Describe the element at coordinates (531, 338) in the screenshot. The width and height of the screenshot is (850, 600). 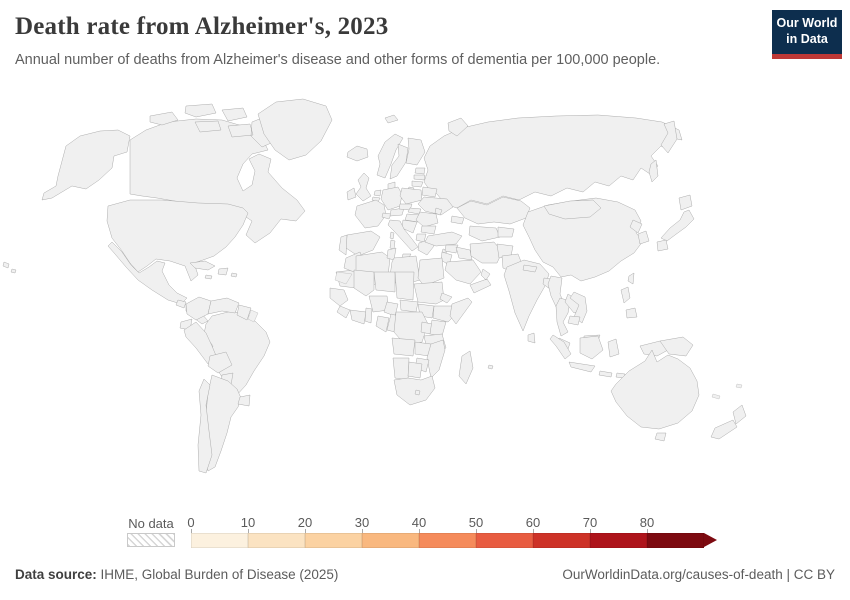
I see `country-sri-lanka` at that location.